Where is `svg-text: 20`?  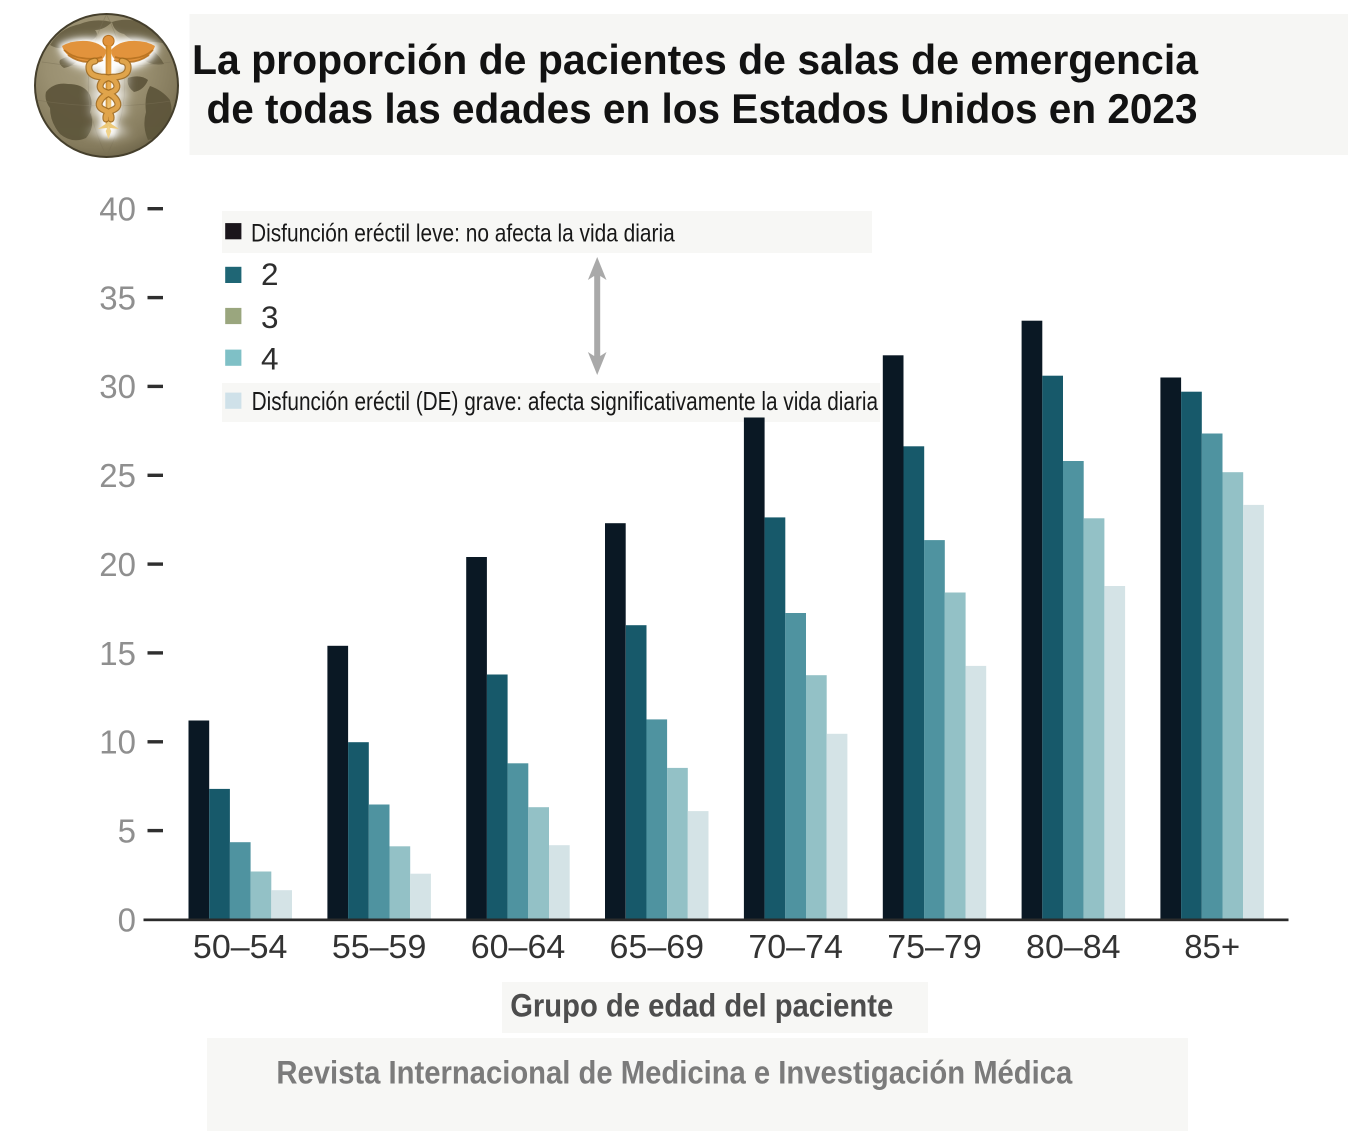
svg-text: 20 is located at coordinates (117, 564).